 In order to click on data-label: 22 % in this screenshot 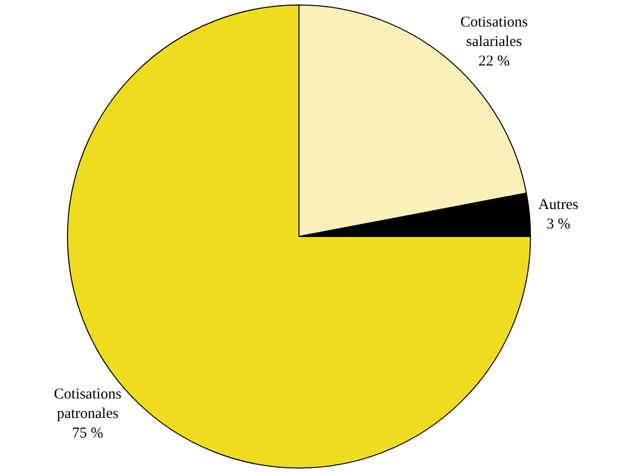, I will do `click(494, 61)`.